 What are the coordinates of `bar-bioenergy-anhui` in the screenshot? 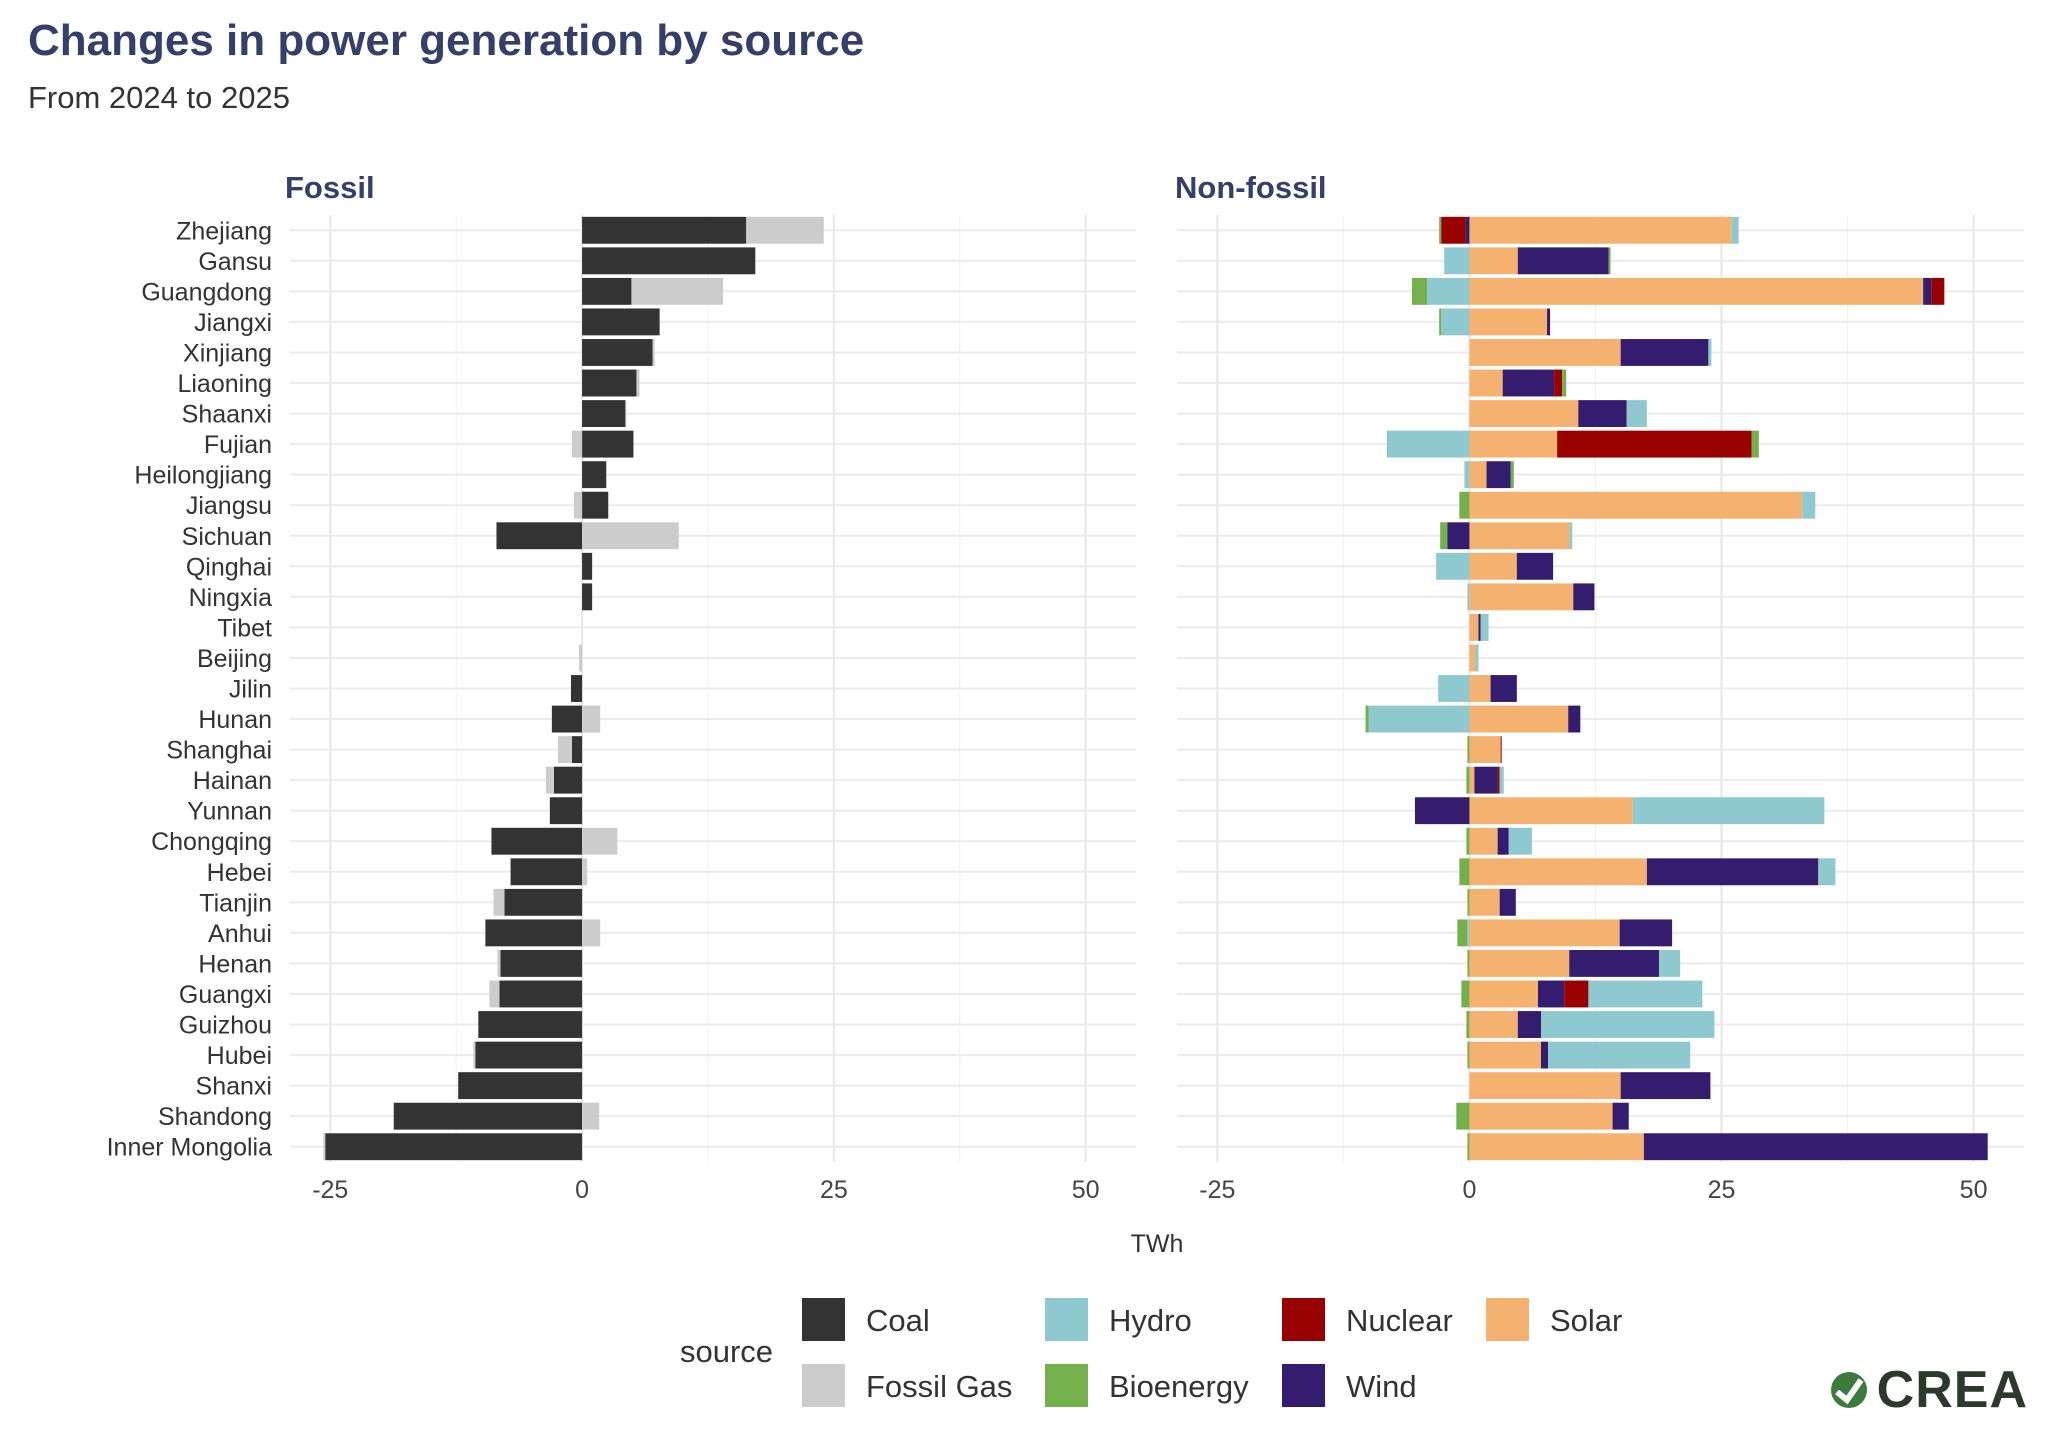 It's located at (1462, 933).